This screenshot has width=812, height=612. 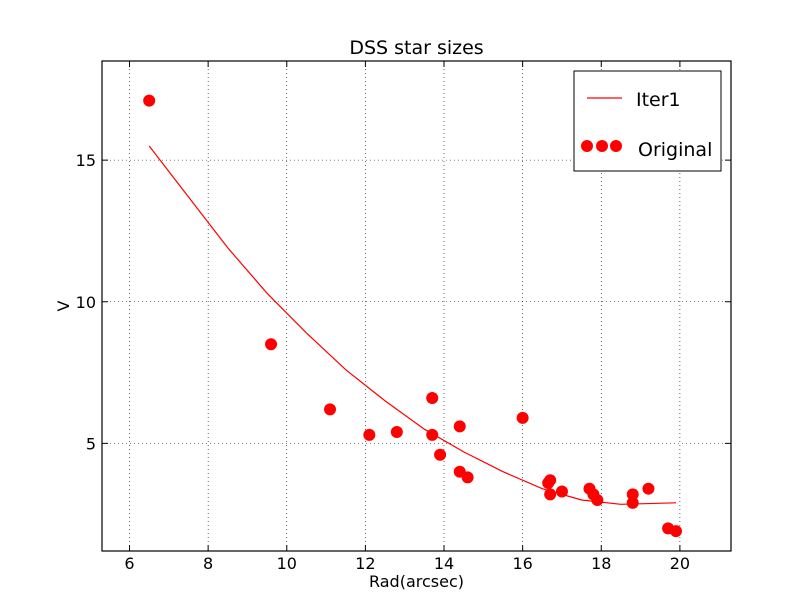 I want to click on y-tick-label: 5, so click(x=91, y=443).